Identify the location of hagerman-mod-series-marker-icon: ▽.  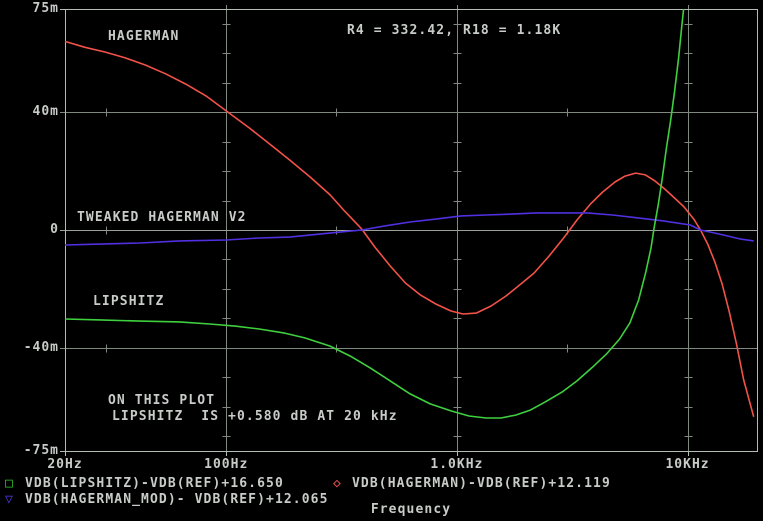
(9, 499).